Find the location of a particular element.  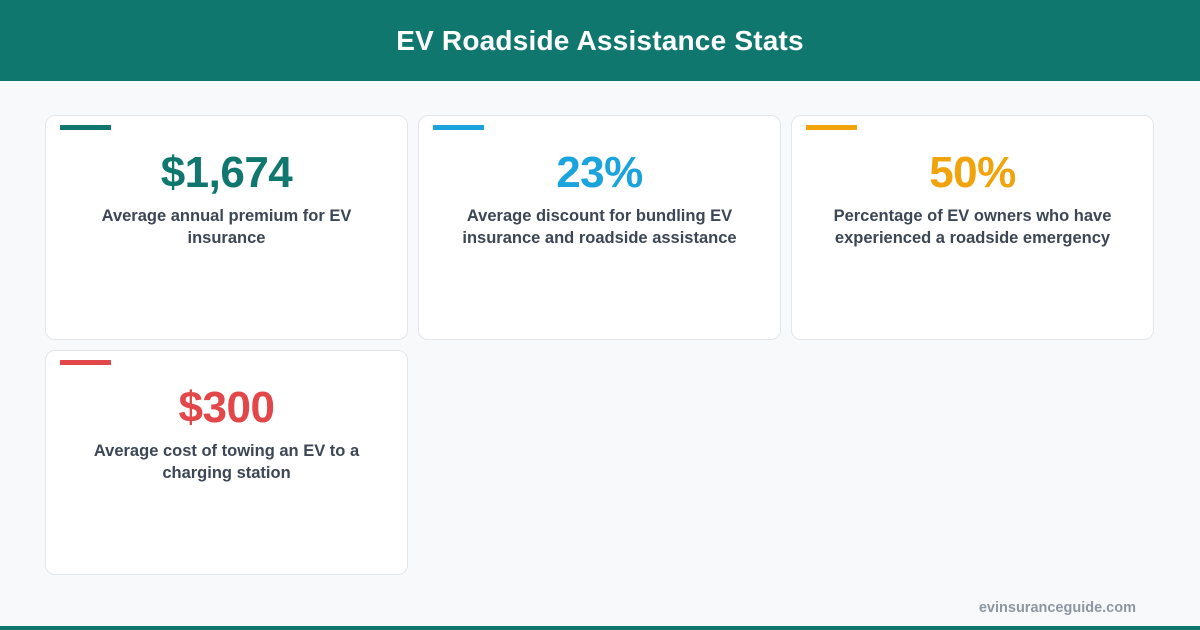

stat-value: $300 is located at coordinates (226, 407).